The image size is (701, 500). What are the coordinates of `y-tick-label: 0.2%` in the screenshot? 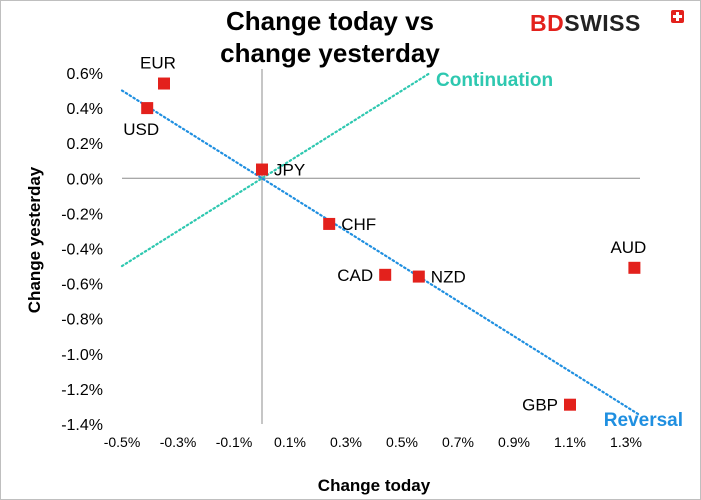 It's located at (85, 144).